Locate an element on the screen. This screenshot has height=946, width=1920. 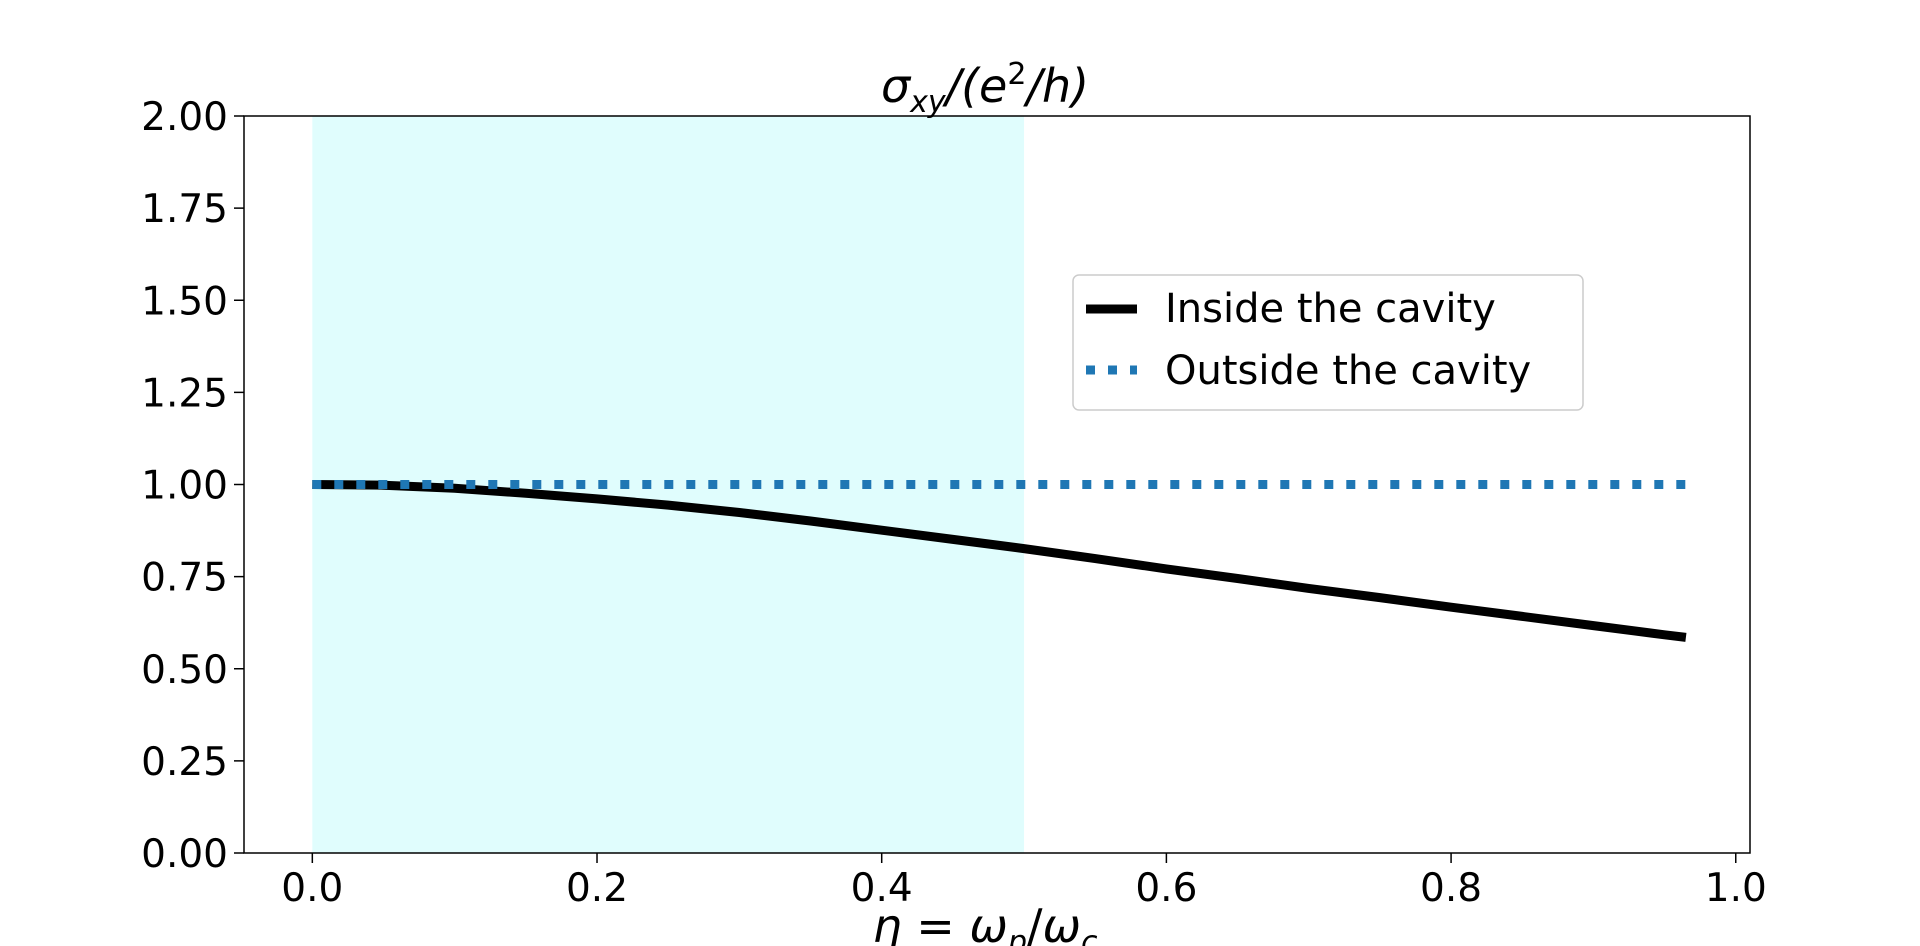
legend: Inside the cavity Outside the cavity is located at coordinates (1328, 342).